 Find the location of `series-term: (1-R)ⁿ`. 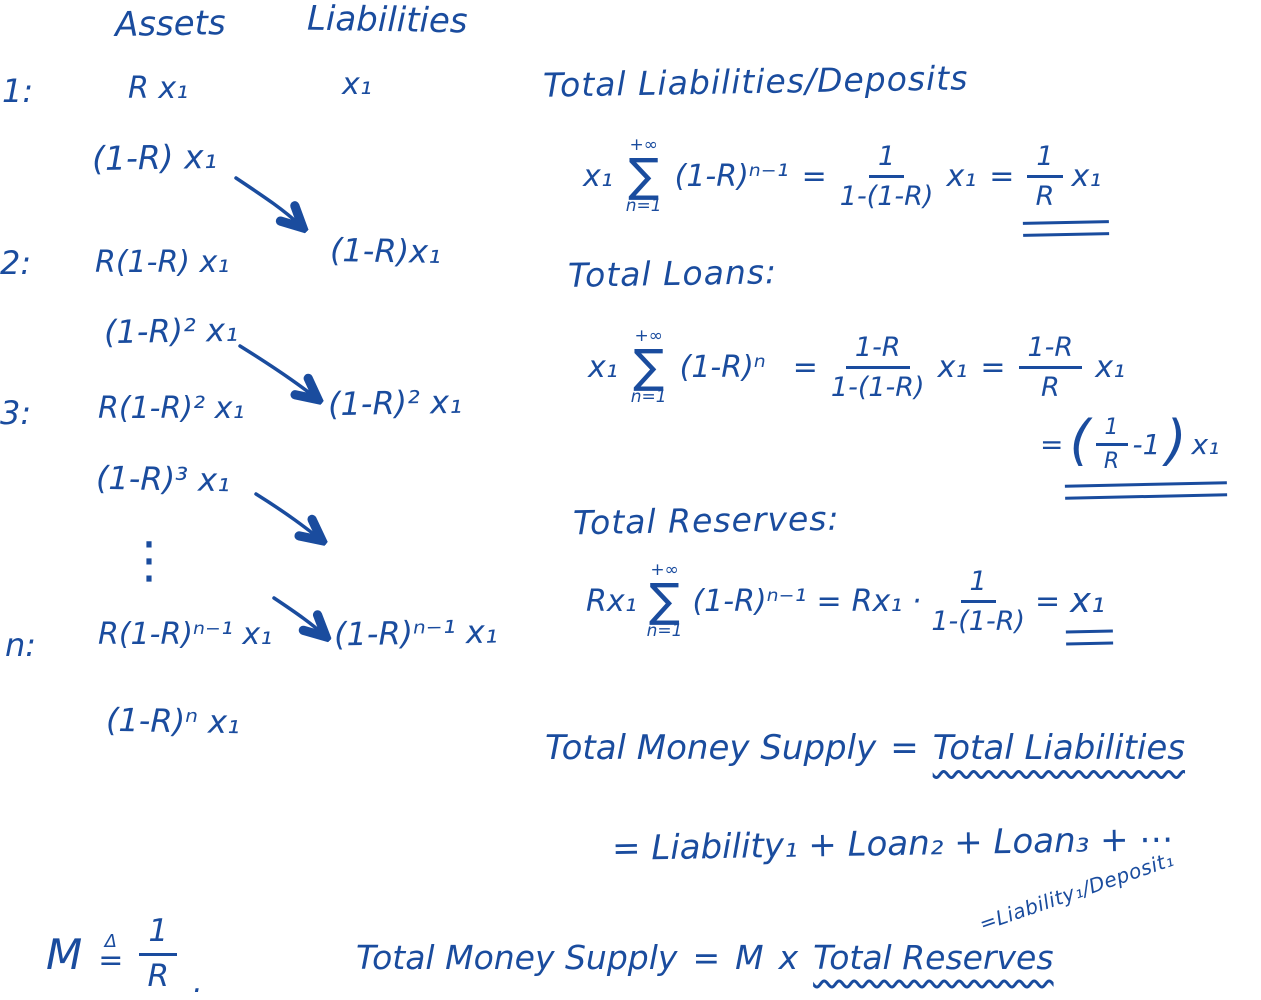

series-term: (1-R)ⁿ is located at coordinates (722, 367).